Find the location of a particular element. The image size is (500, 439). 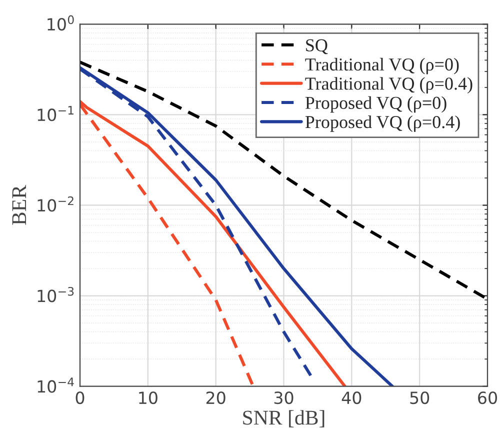

legend-label: SQ is located at coordinates (317, 46).